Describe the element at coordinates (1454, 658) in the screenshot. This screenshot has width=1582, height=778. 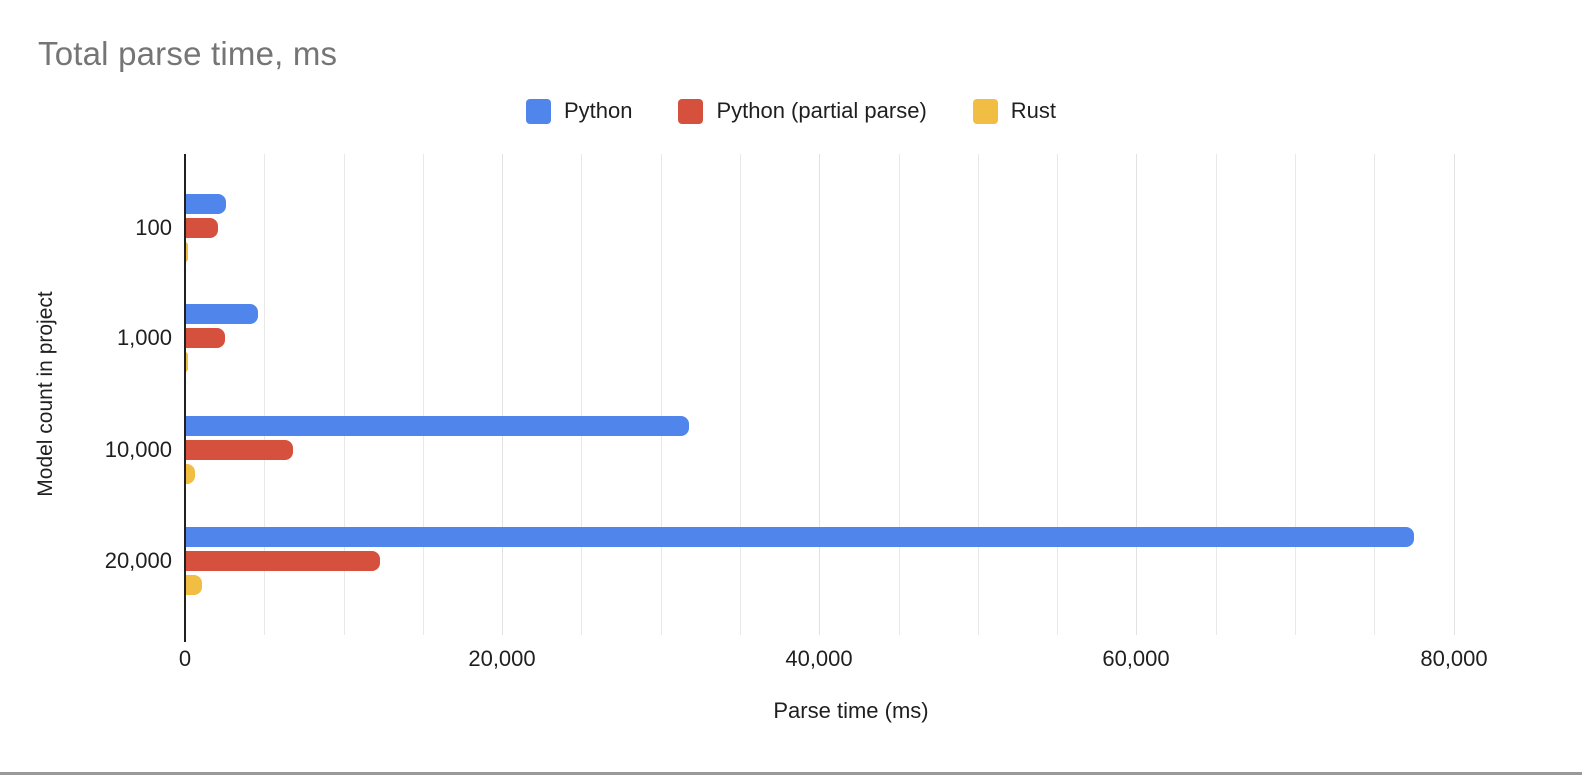
I see `x-tick-label: 80,000` at that location.